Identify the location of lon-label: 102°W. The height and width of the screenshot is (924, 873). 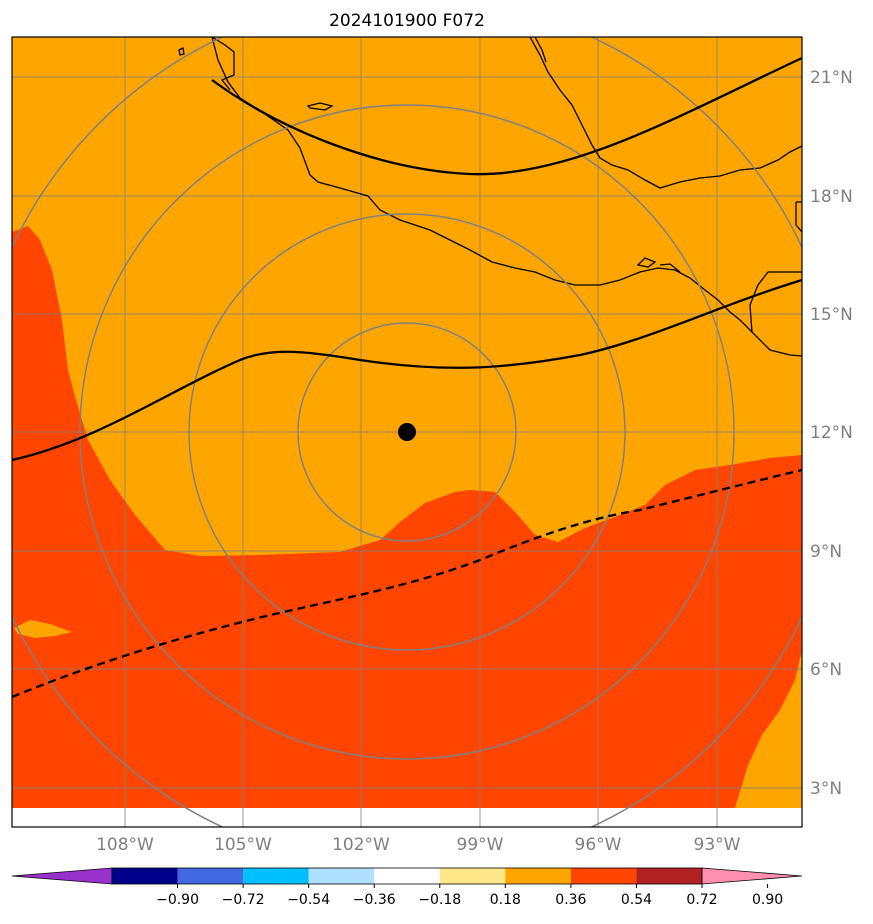
(361, 845).